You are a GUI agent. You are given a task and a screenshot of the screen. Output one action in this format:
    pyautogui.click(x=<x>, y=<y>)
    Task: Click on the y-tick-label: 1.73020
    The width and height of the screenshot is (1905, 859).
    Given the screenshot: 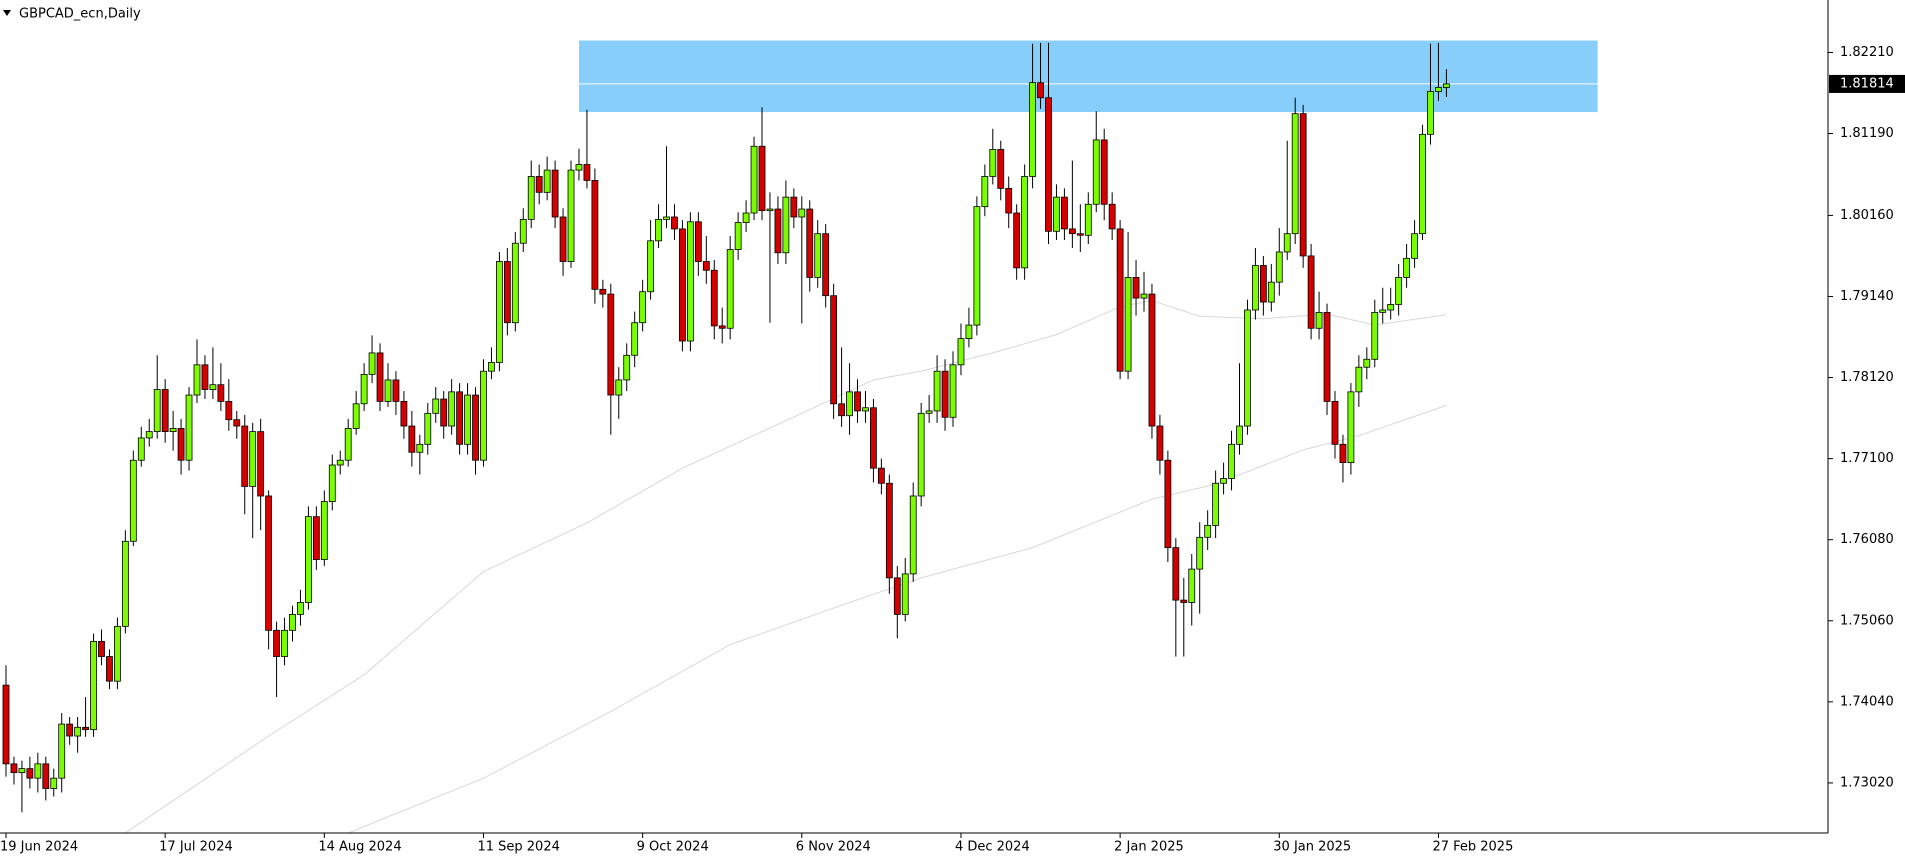 What is the action you would take?
    pyautogui.click(x=1867, y=782)
    